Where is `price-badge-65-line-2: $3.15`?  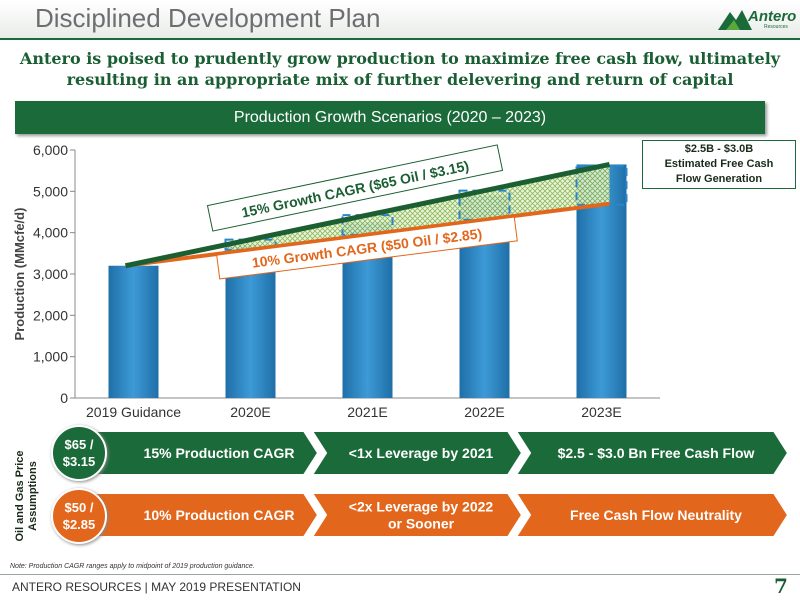 price-badge-65-line-2: $3.15 is located at coordinates (79, 461).